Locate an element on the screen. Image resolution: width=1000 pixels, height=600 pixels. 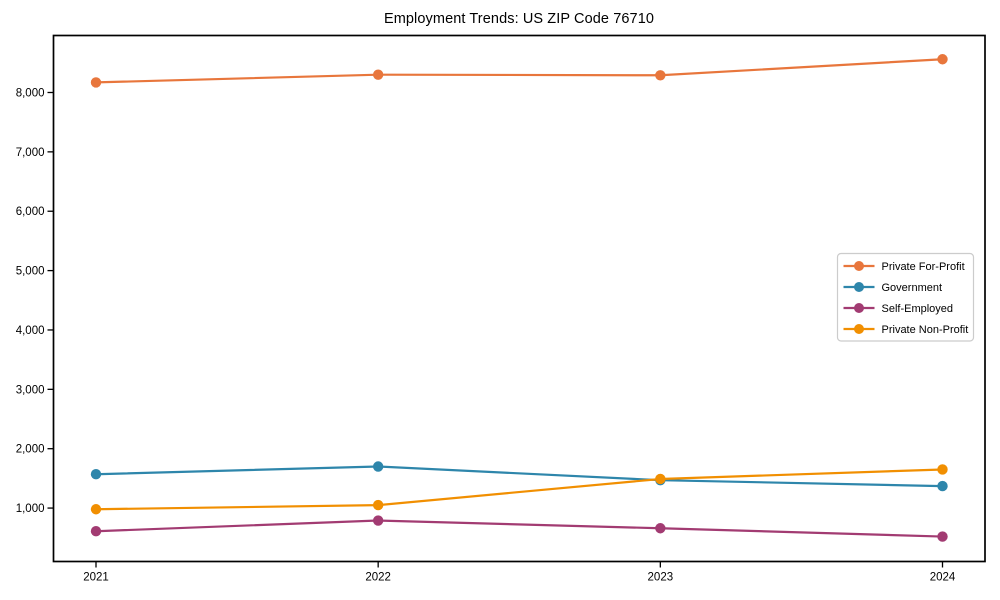
y-tick-label: 2,000 is located at coordinates (30, 450).